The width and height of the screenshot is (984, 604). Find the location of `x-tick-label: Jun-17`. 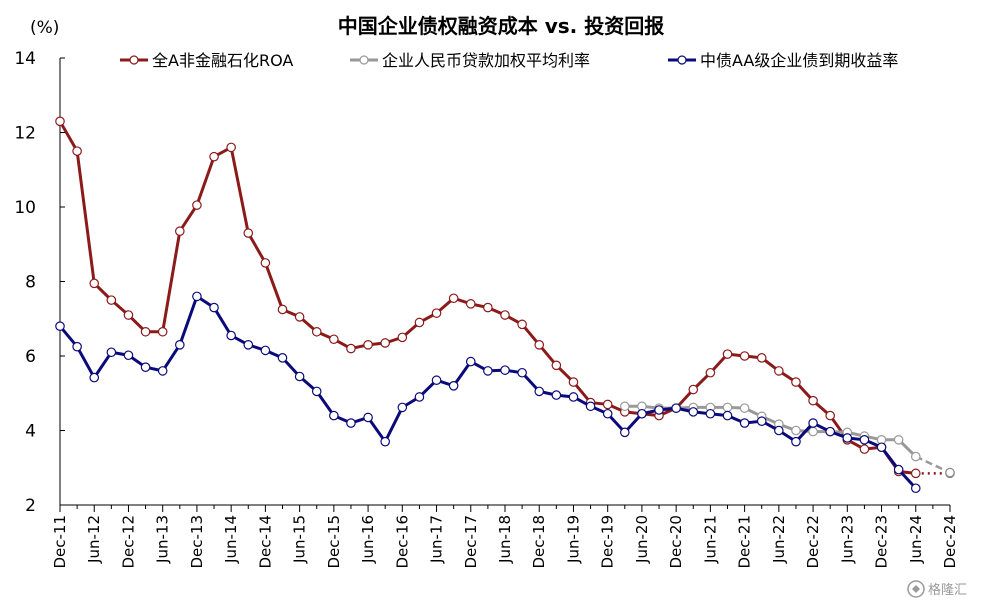

x-tick-label: Jun-17 is located at coordinates (437, 539).